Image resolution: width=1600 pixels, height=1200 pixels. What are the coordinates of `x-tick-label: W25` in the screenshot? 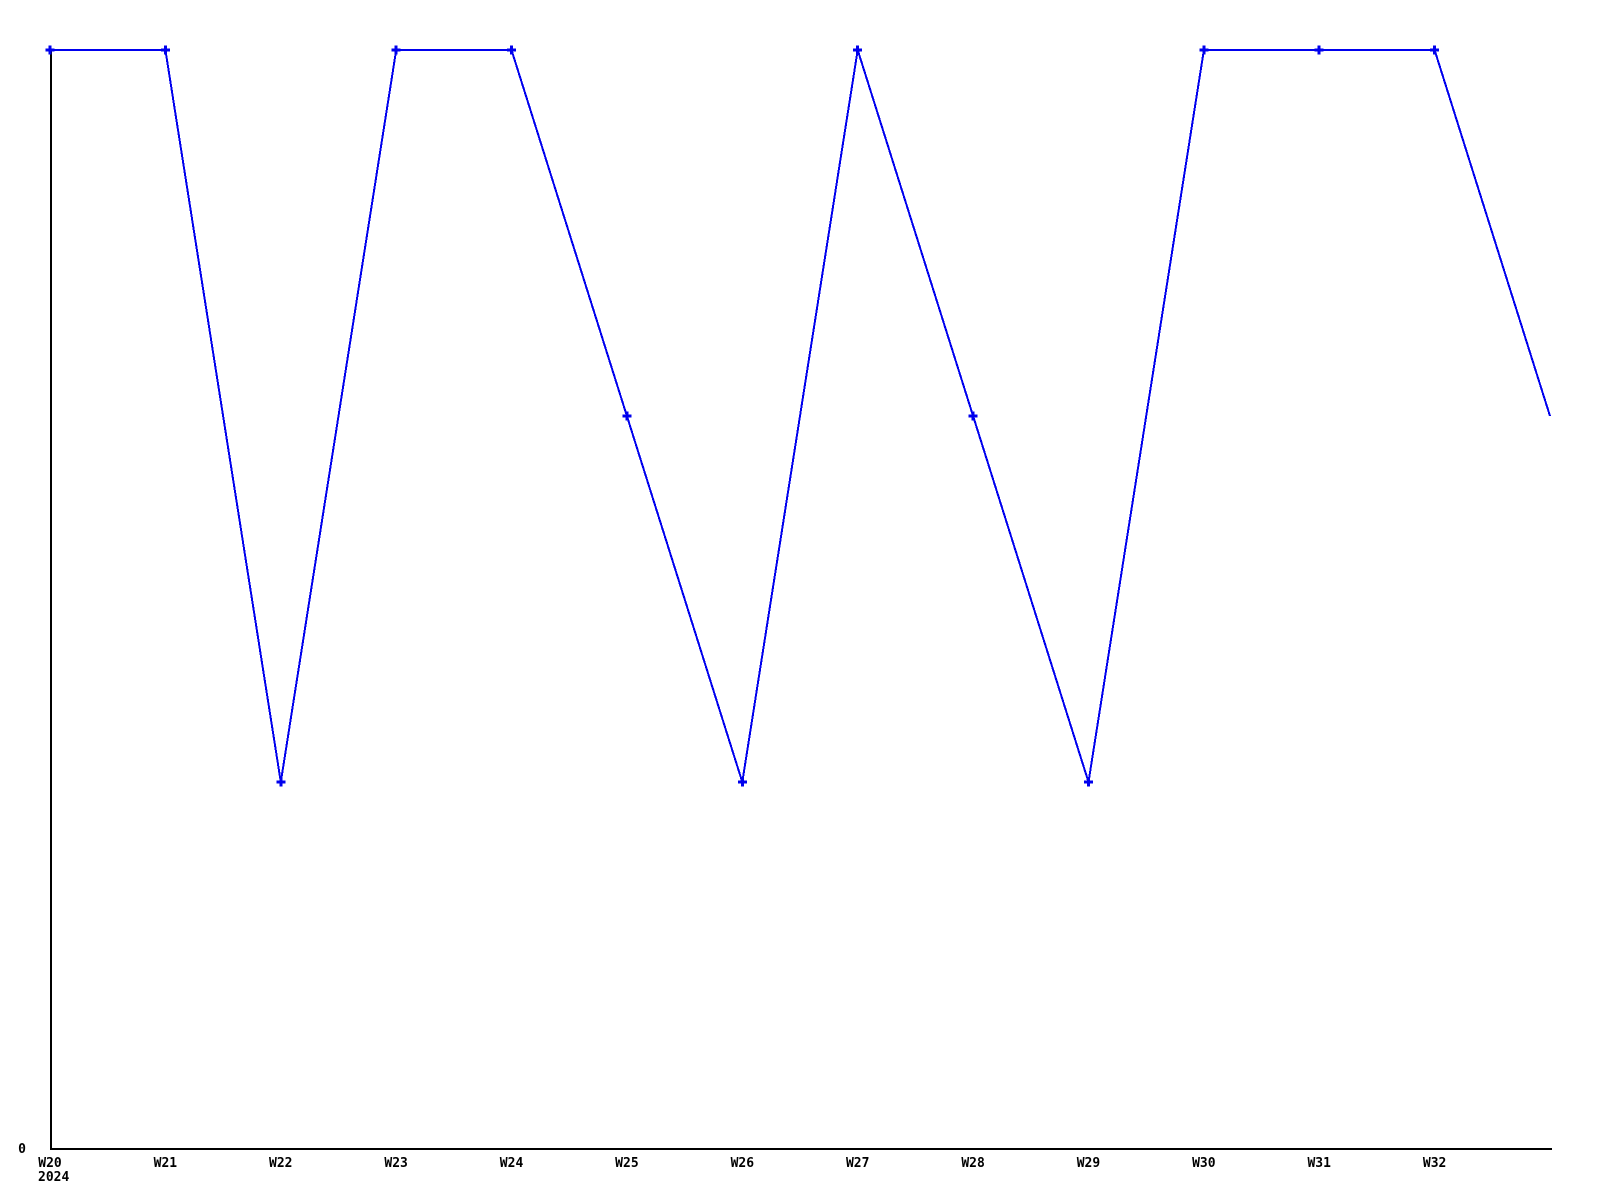 It's located at (626, 1163).